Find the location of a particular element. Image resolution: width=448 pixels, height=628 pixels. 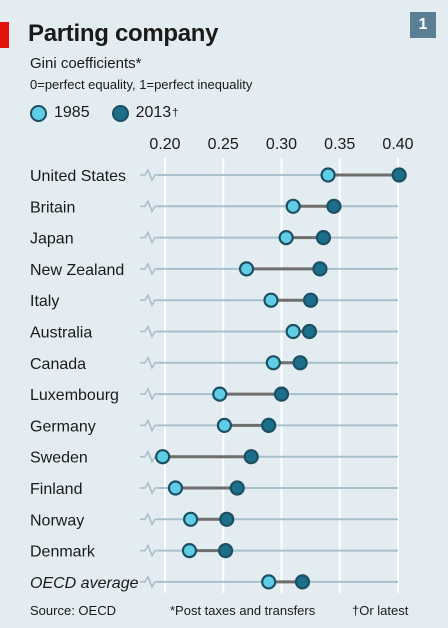

category-label: Italy is located at coordinates (44, 301).